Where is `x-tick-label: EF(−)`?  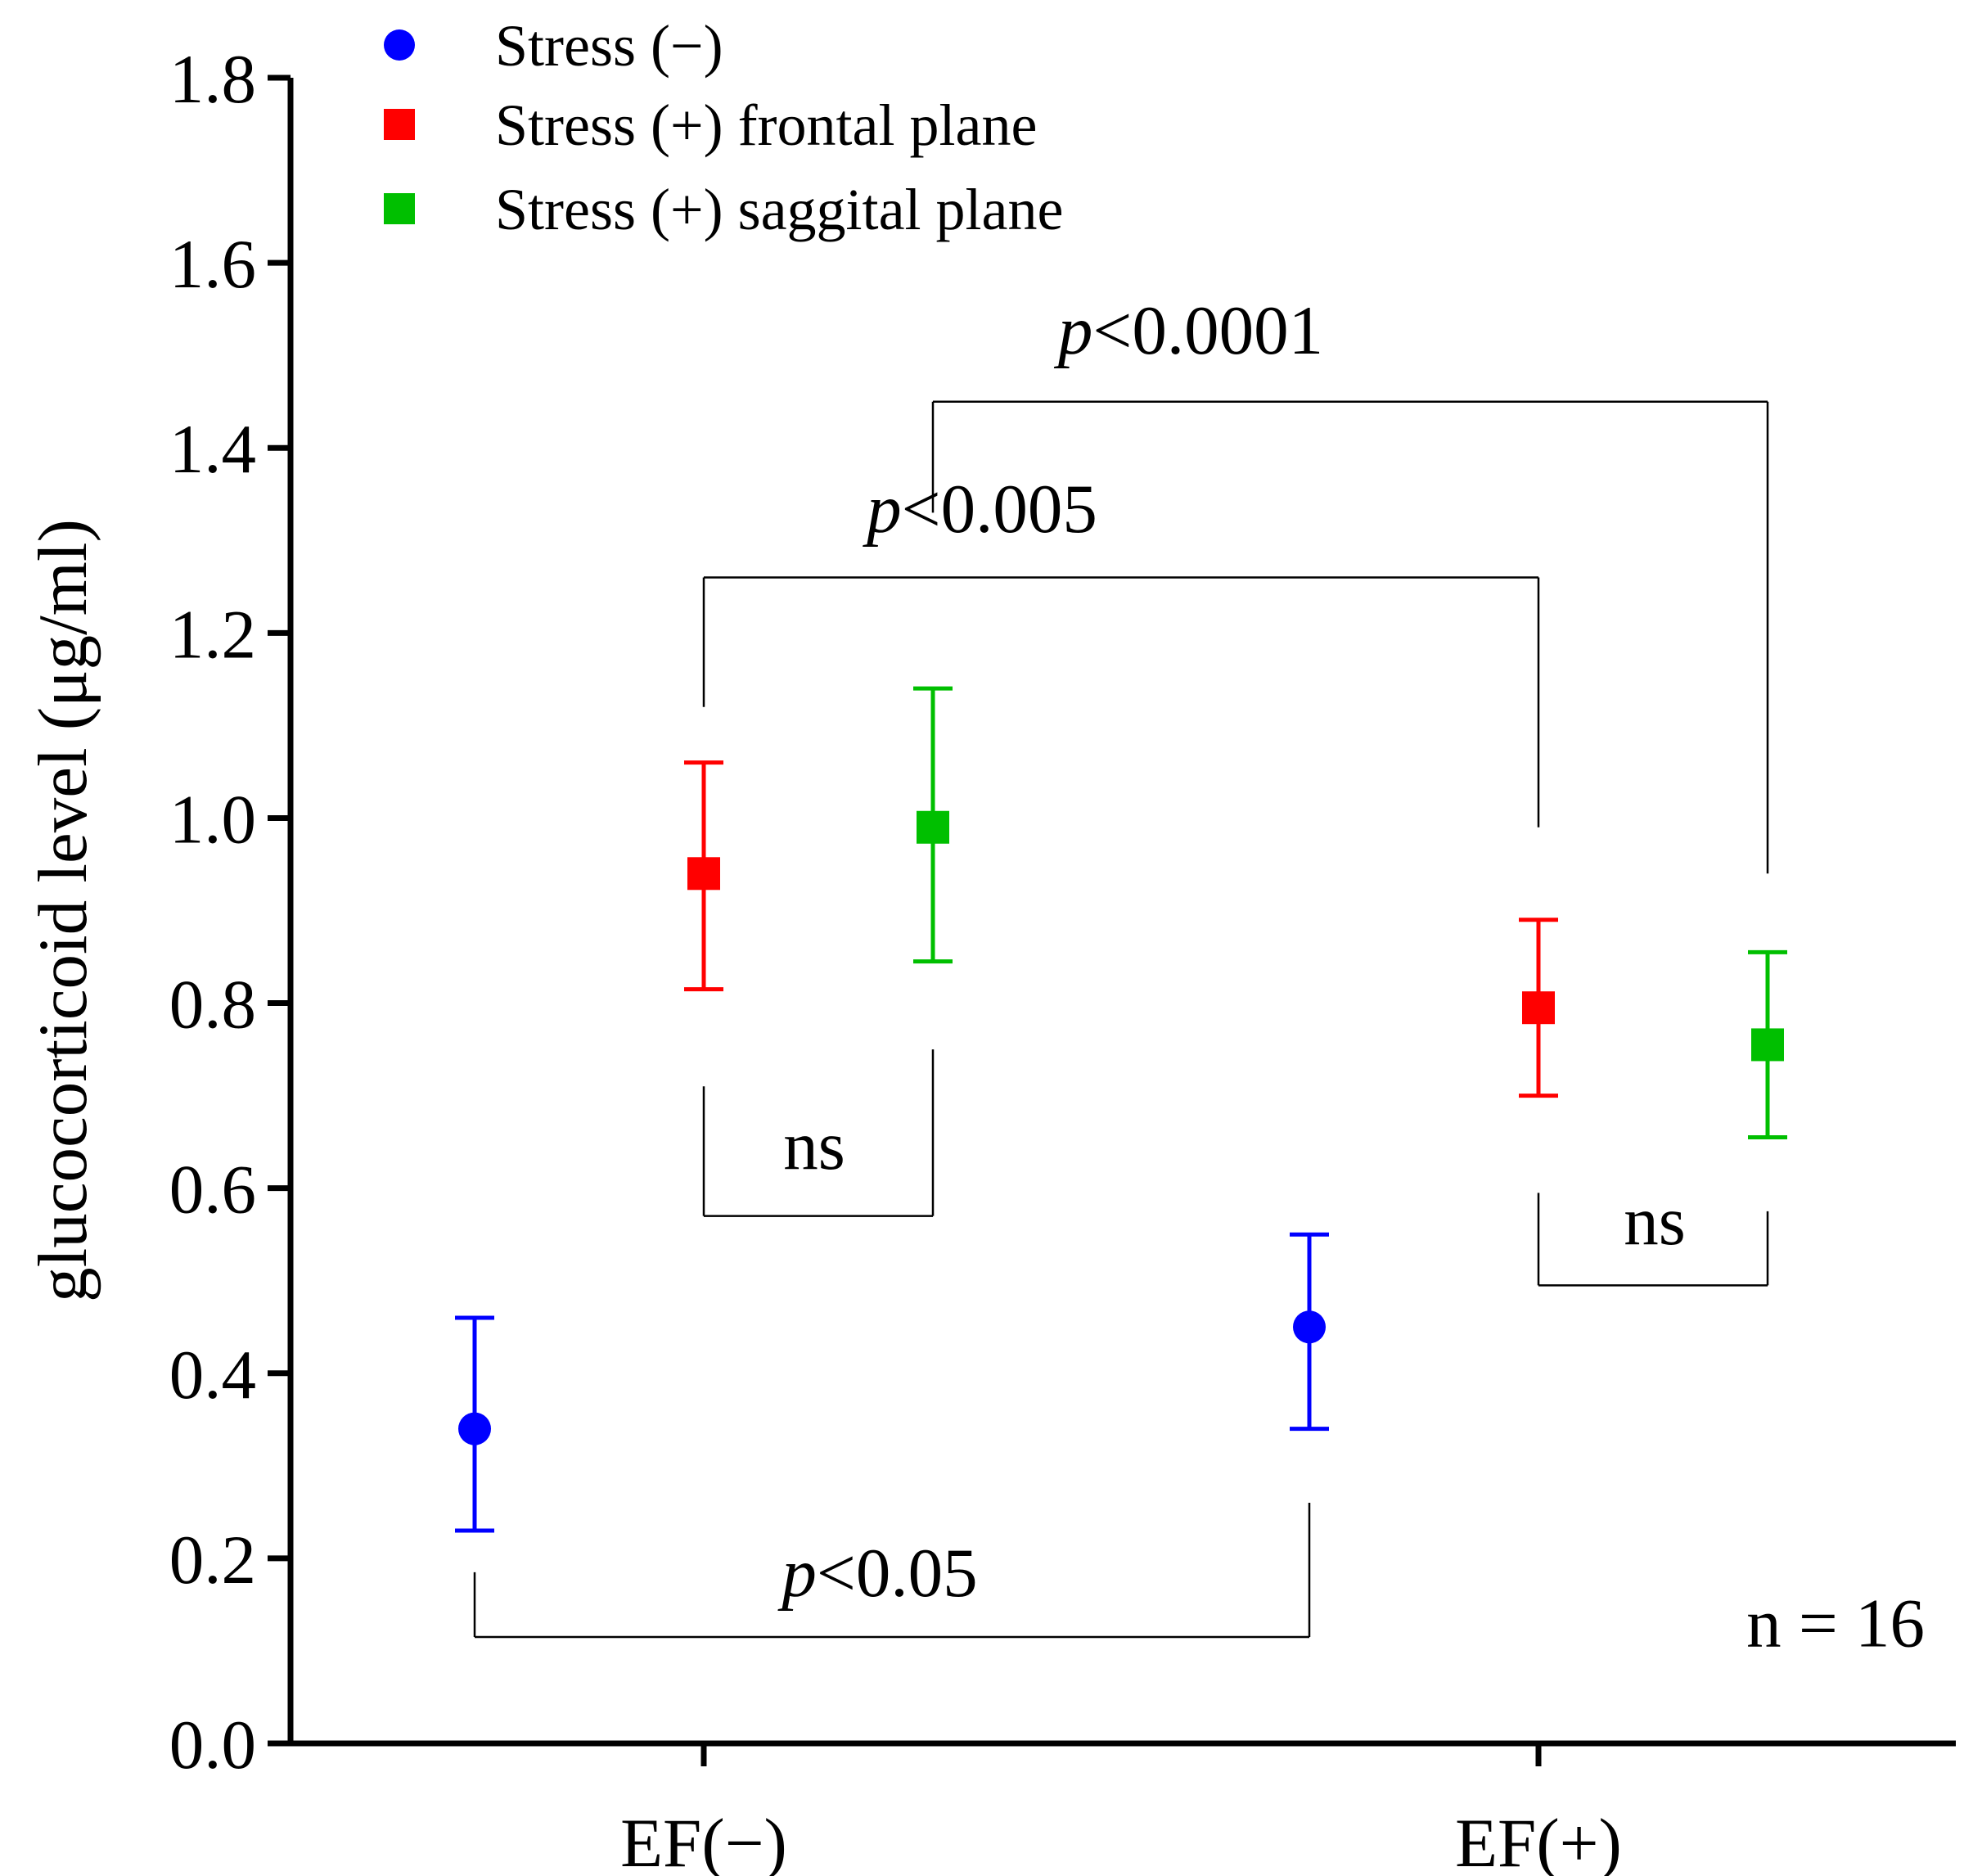
x-tick-label: EF(−) is located at coordinates (704, 1841).